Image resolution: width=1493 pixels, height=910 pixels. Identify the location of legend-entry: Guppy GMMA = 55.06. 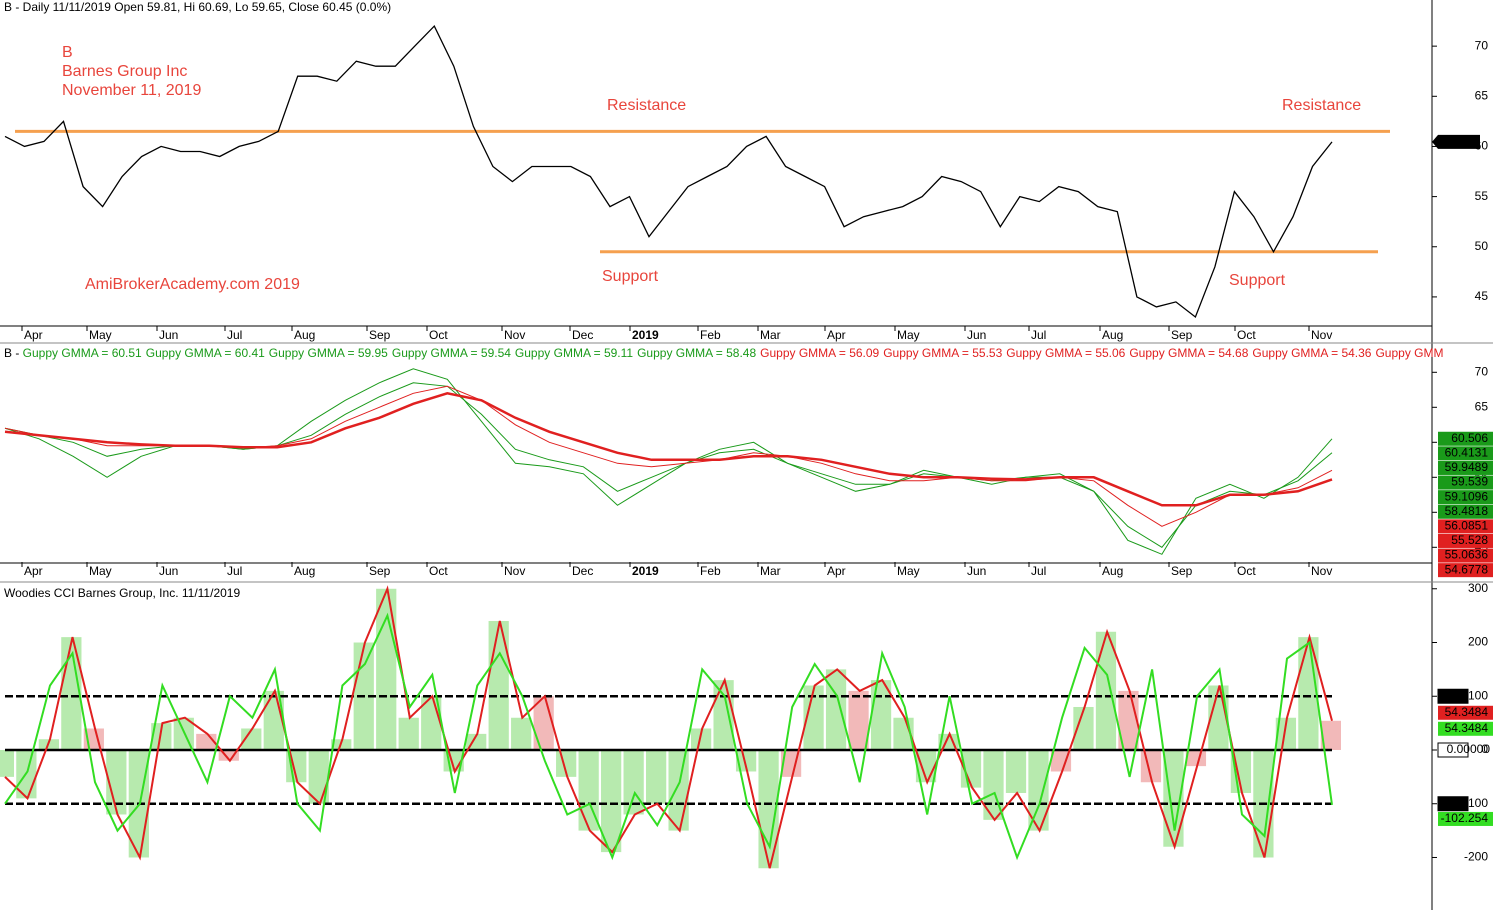
(1065, 353).